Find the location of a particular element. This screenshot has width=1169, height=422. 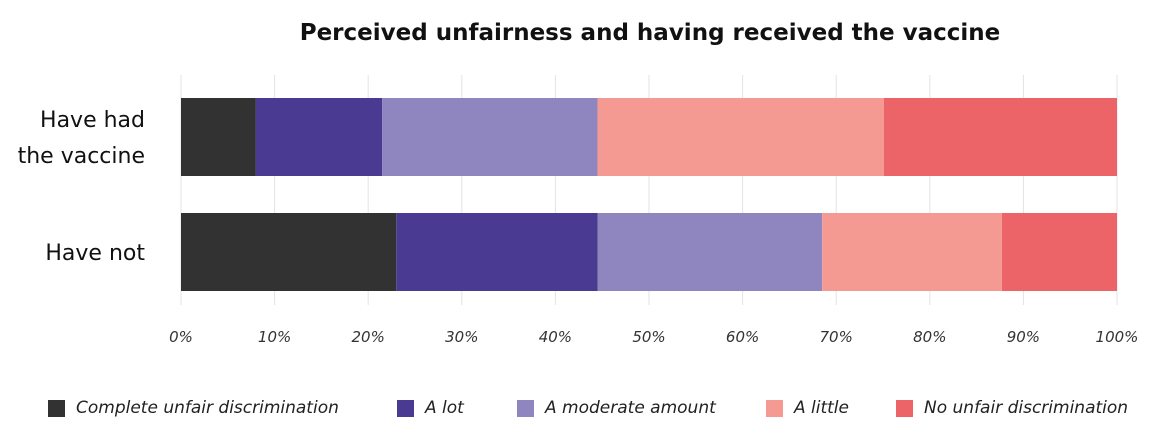

x-tick-label: 60% is located at coordinates (742, 337).